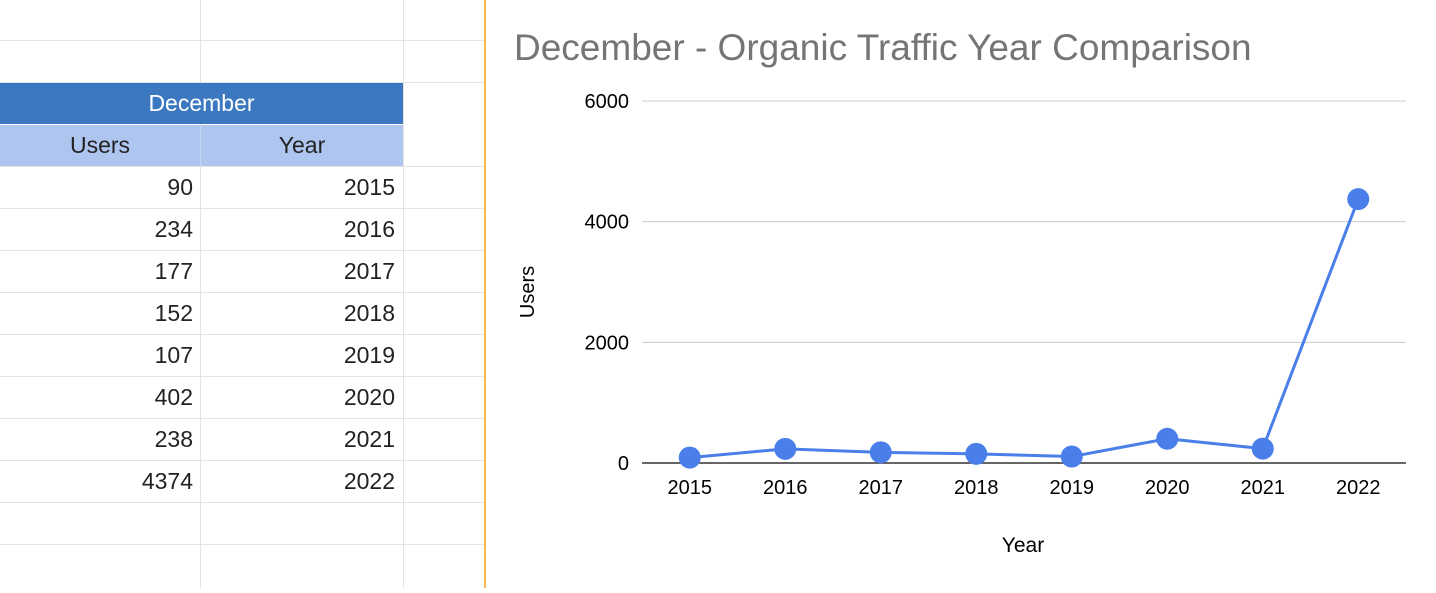 This screenshot has height=593, width=1436. Describe the element at coordinates (1263, 488) in the screenshot. I see `x-tick-label: 2021` at that location.